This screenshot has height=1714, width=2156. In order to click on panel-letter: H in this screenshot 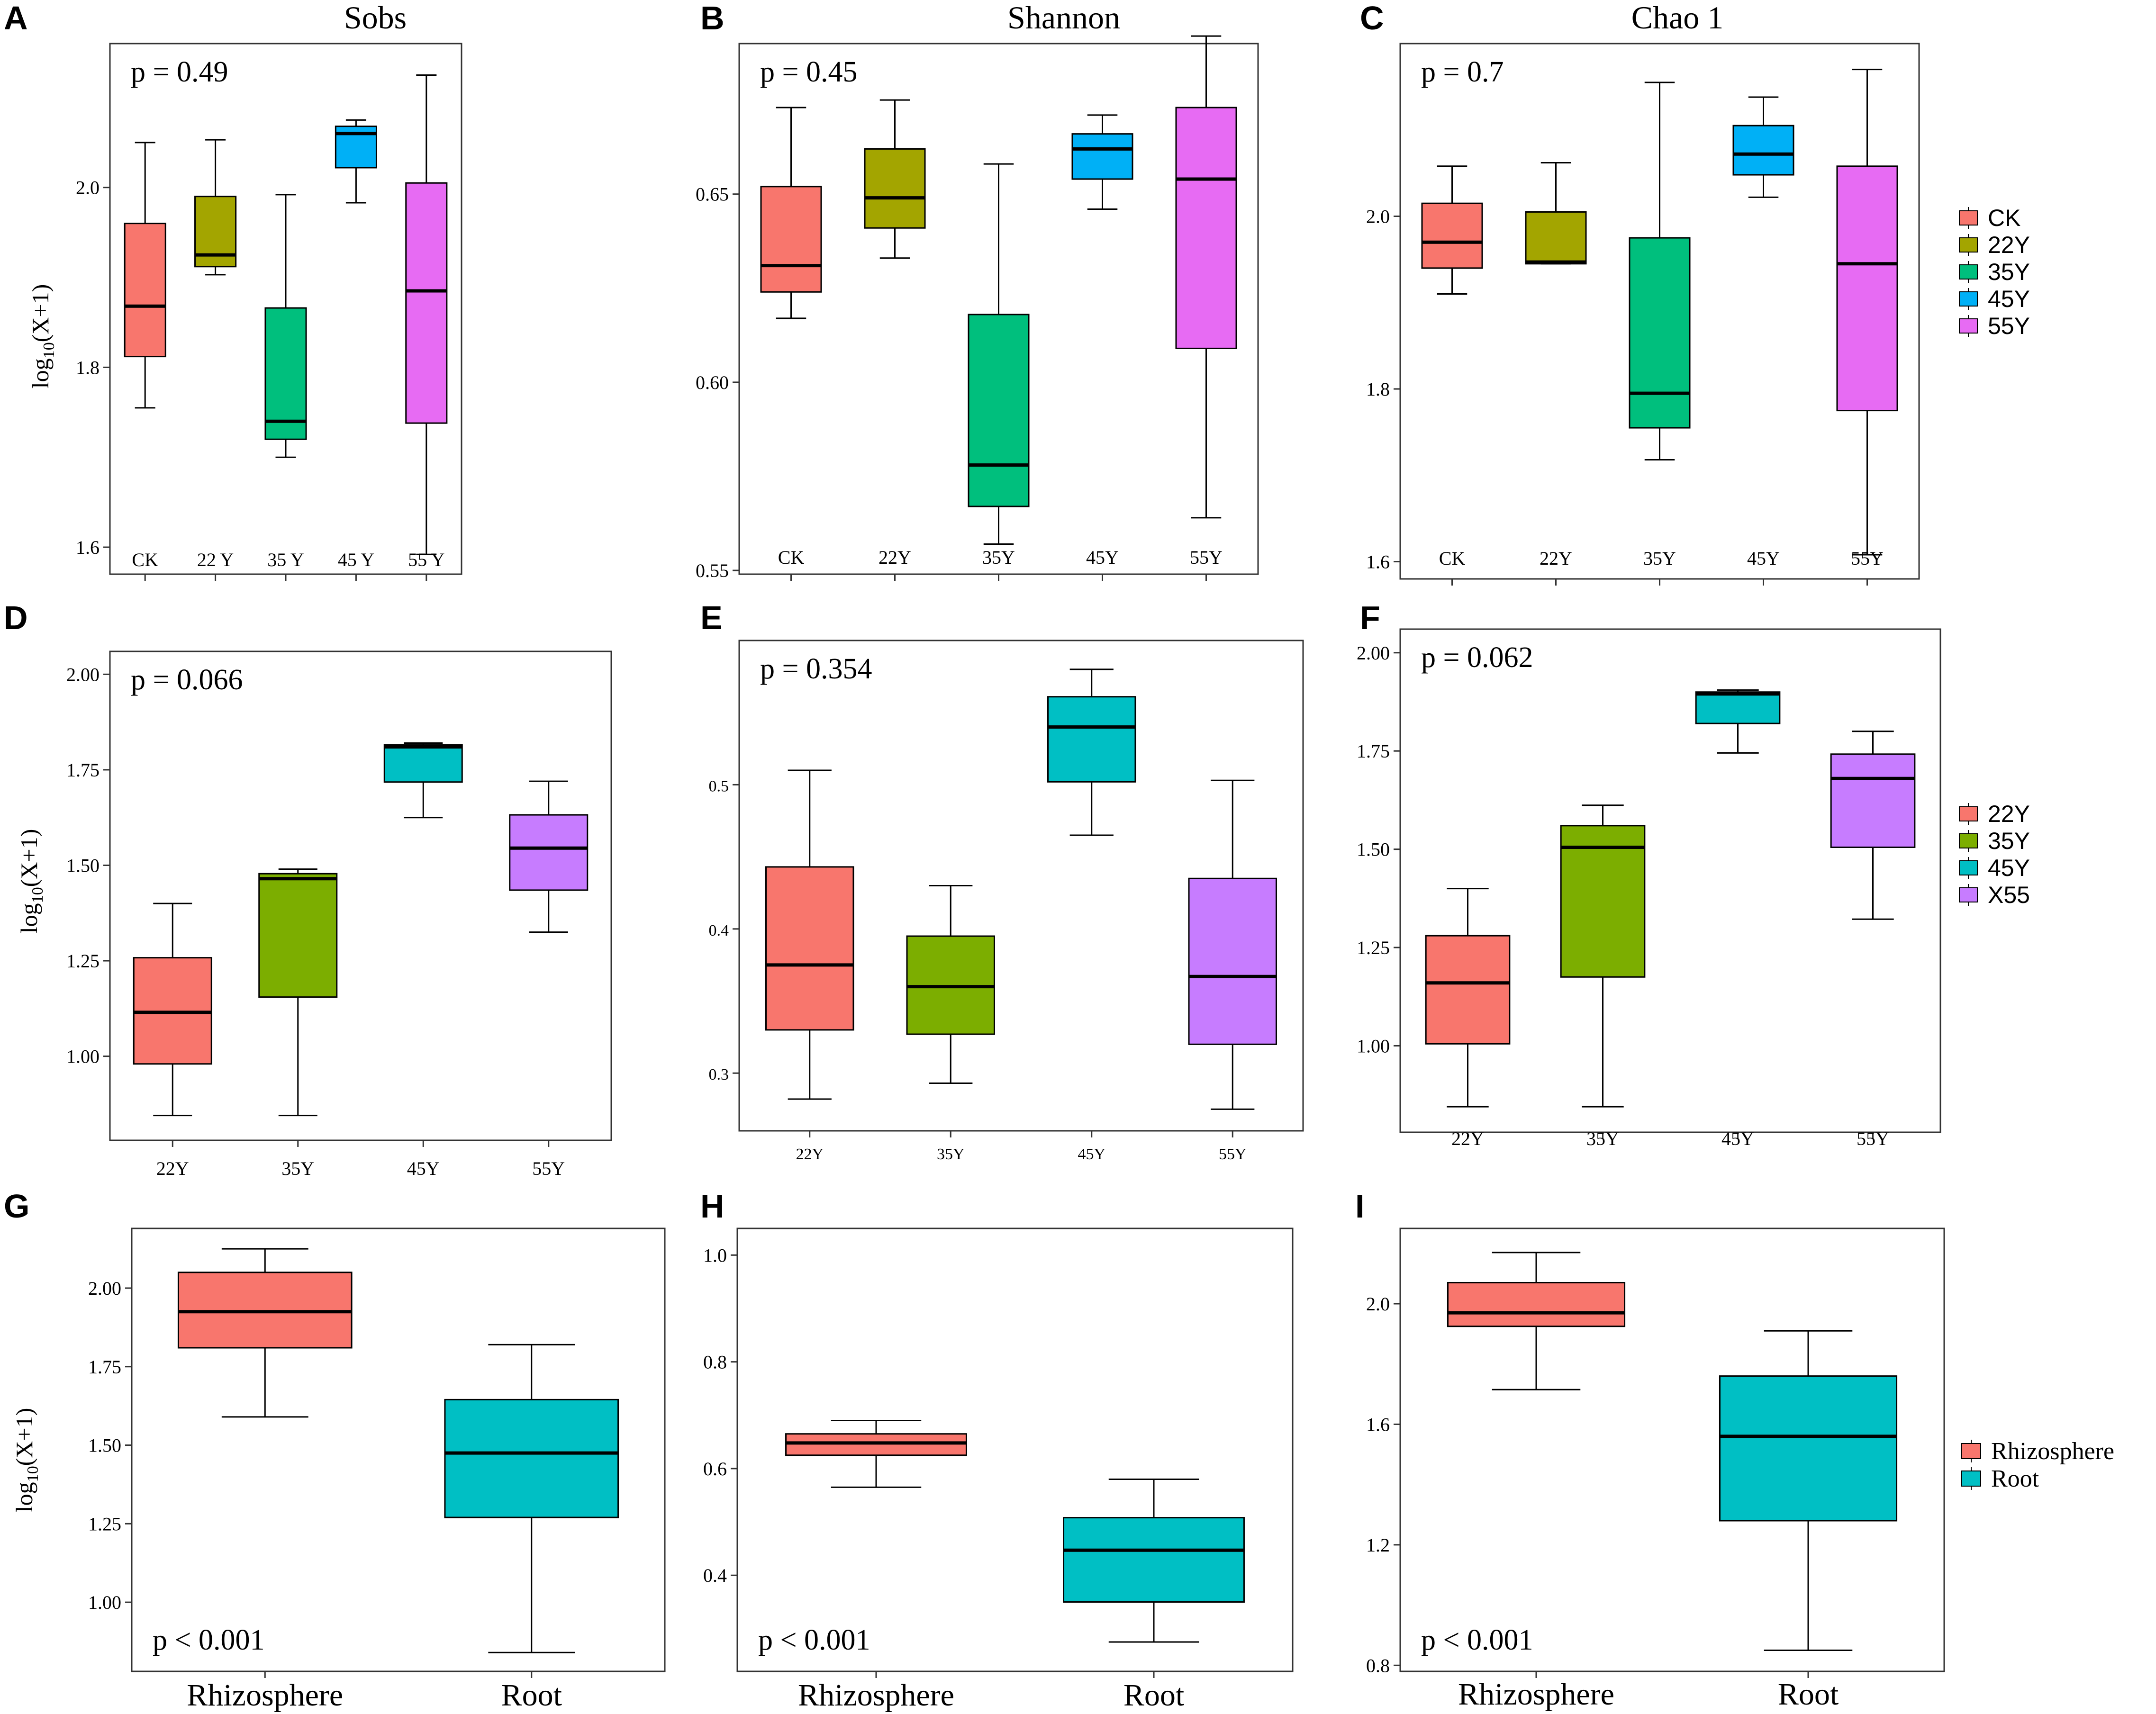, I will do `click(712, 1206)`.